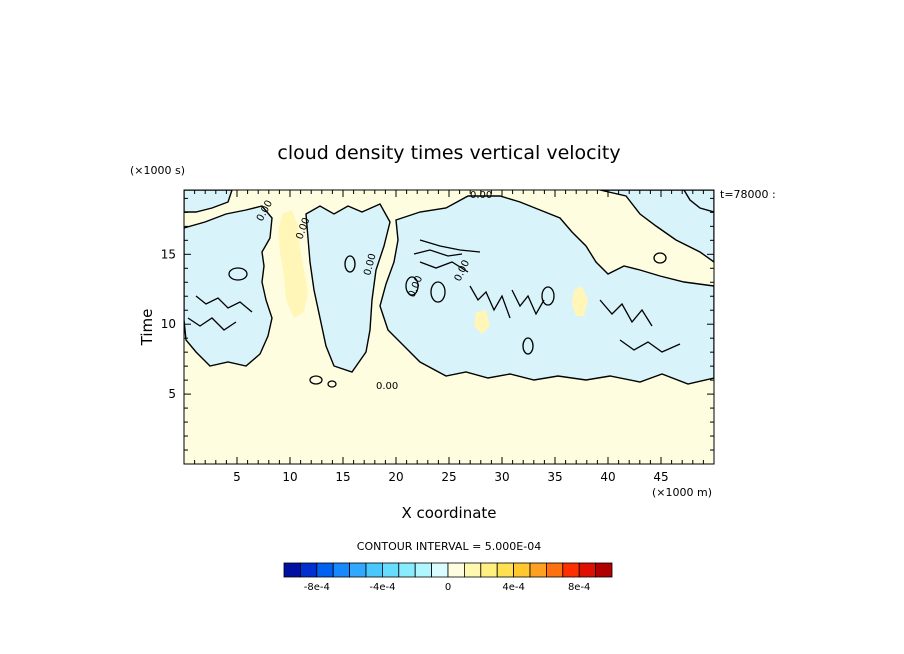 The height and width of the screenshot is (654, 904). Describe the element at coordinates (682, 492) in the screenshot. I see `x-scale-label: (×1000 m)` at that location.